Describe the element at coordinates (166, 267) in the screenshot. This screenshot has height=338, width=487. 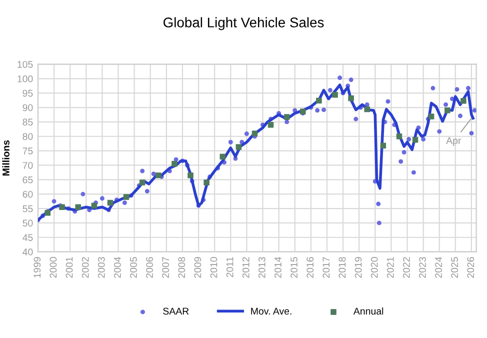
I see `x-tick-label: 2007` at that location.